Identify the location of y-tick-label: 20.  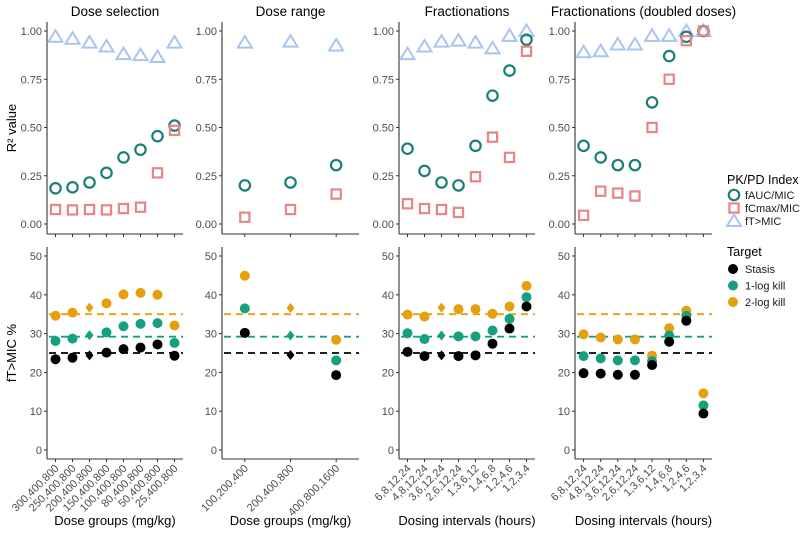
(36, 373).